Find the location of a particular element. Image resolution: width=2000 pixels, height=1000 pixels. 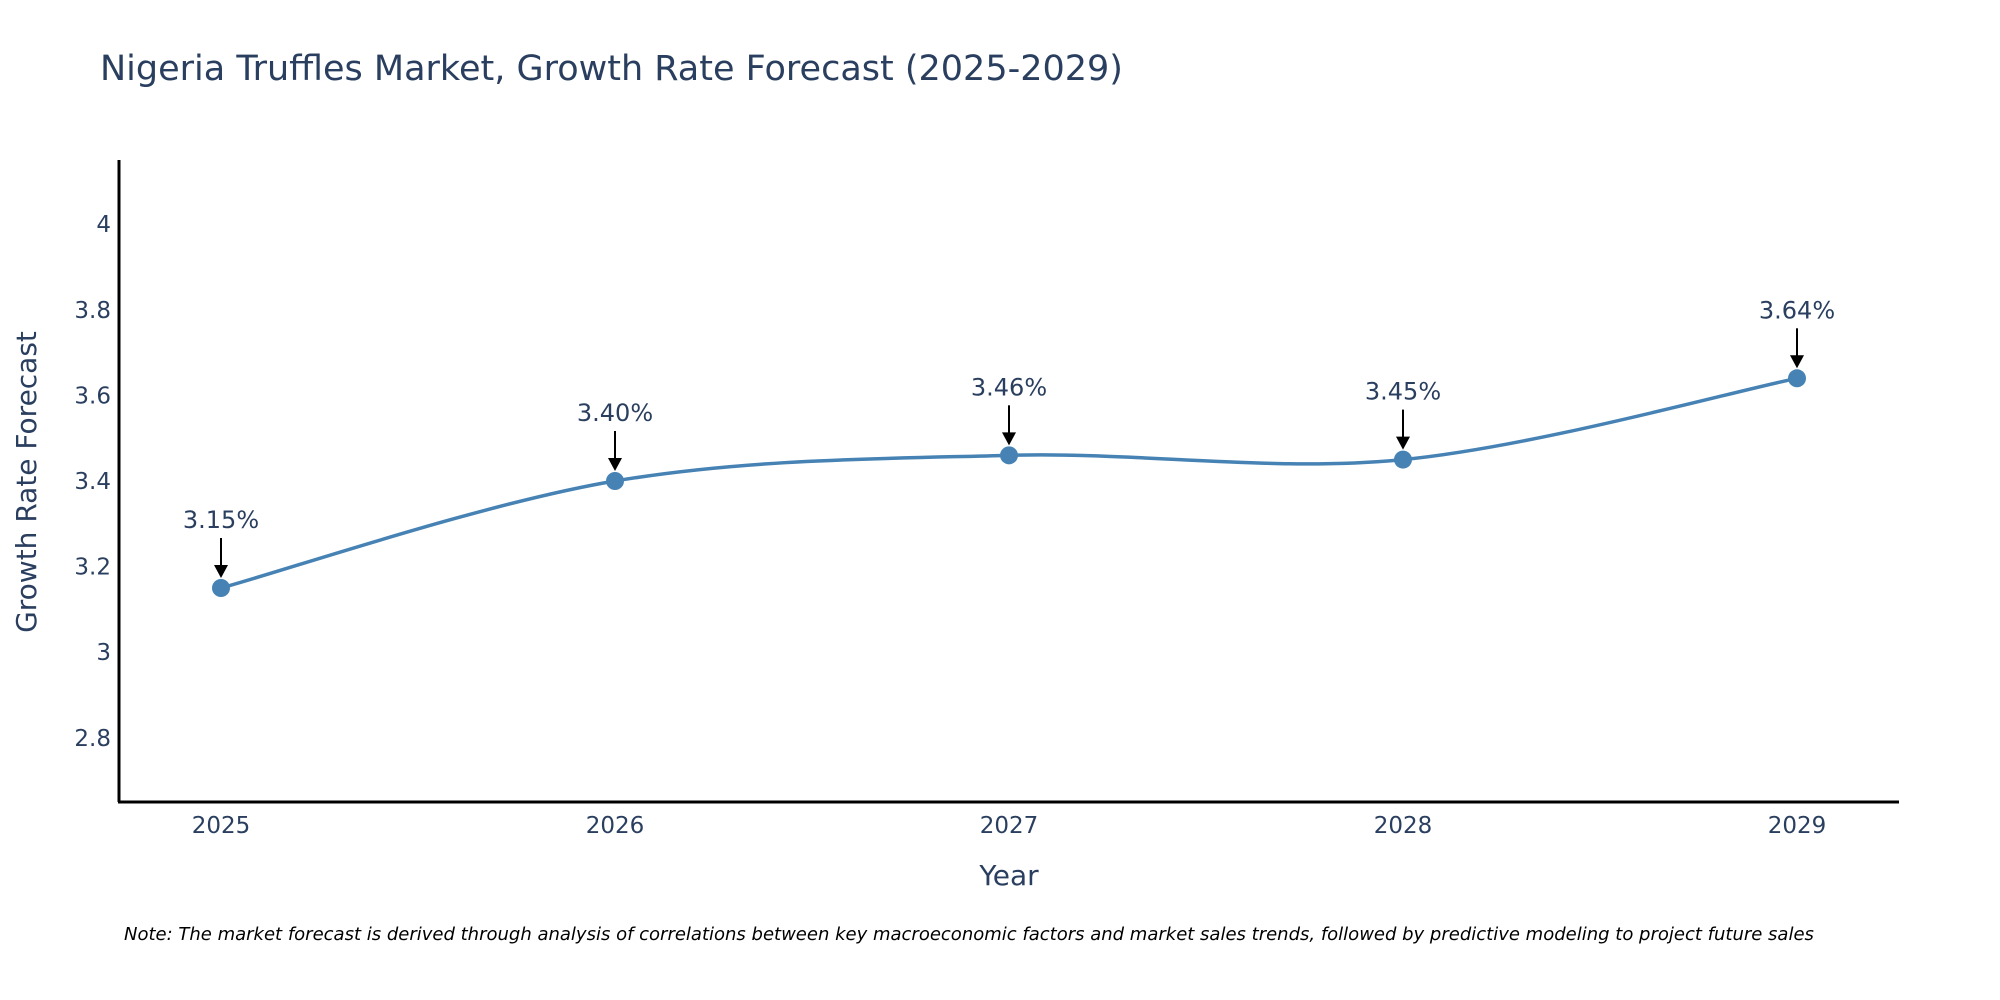

x-tick-label: 2028 is located at coordinates (1403, 826).